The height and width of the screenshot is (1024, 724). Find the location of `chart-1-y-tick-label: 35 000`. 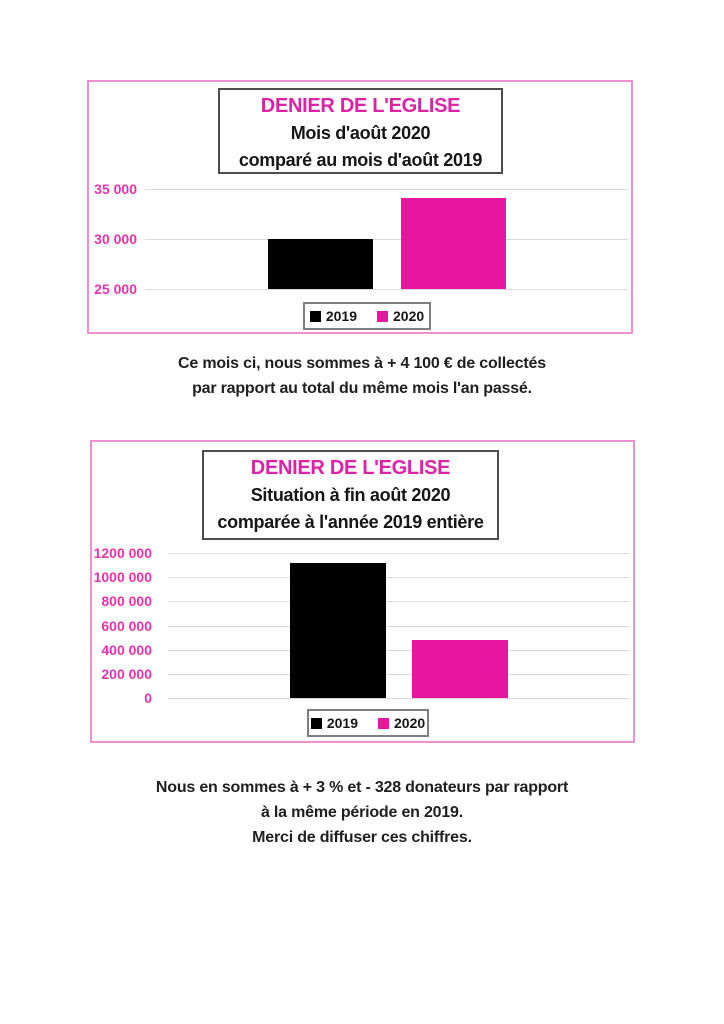

chart-1-y-tick-label: 35 000 is located at coordinates (115, 189).